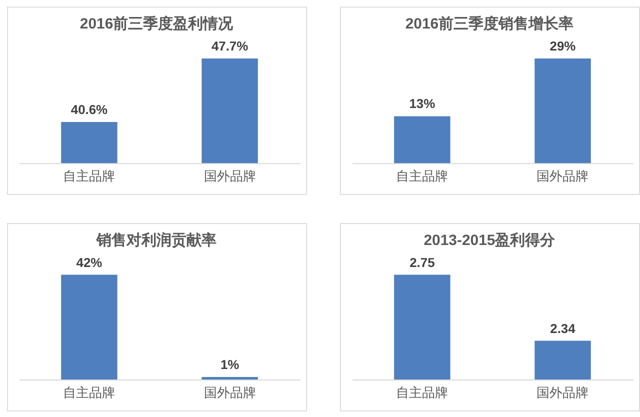 The image size is (640, 417). I want to click on data-label: 40.6%, so click(89, 110).